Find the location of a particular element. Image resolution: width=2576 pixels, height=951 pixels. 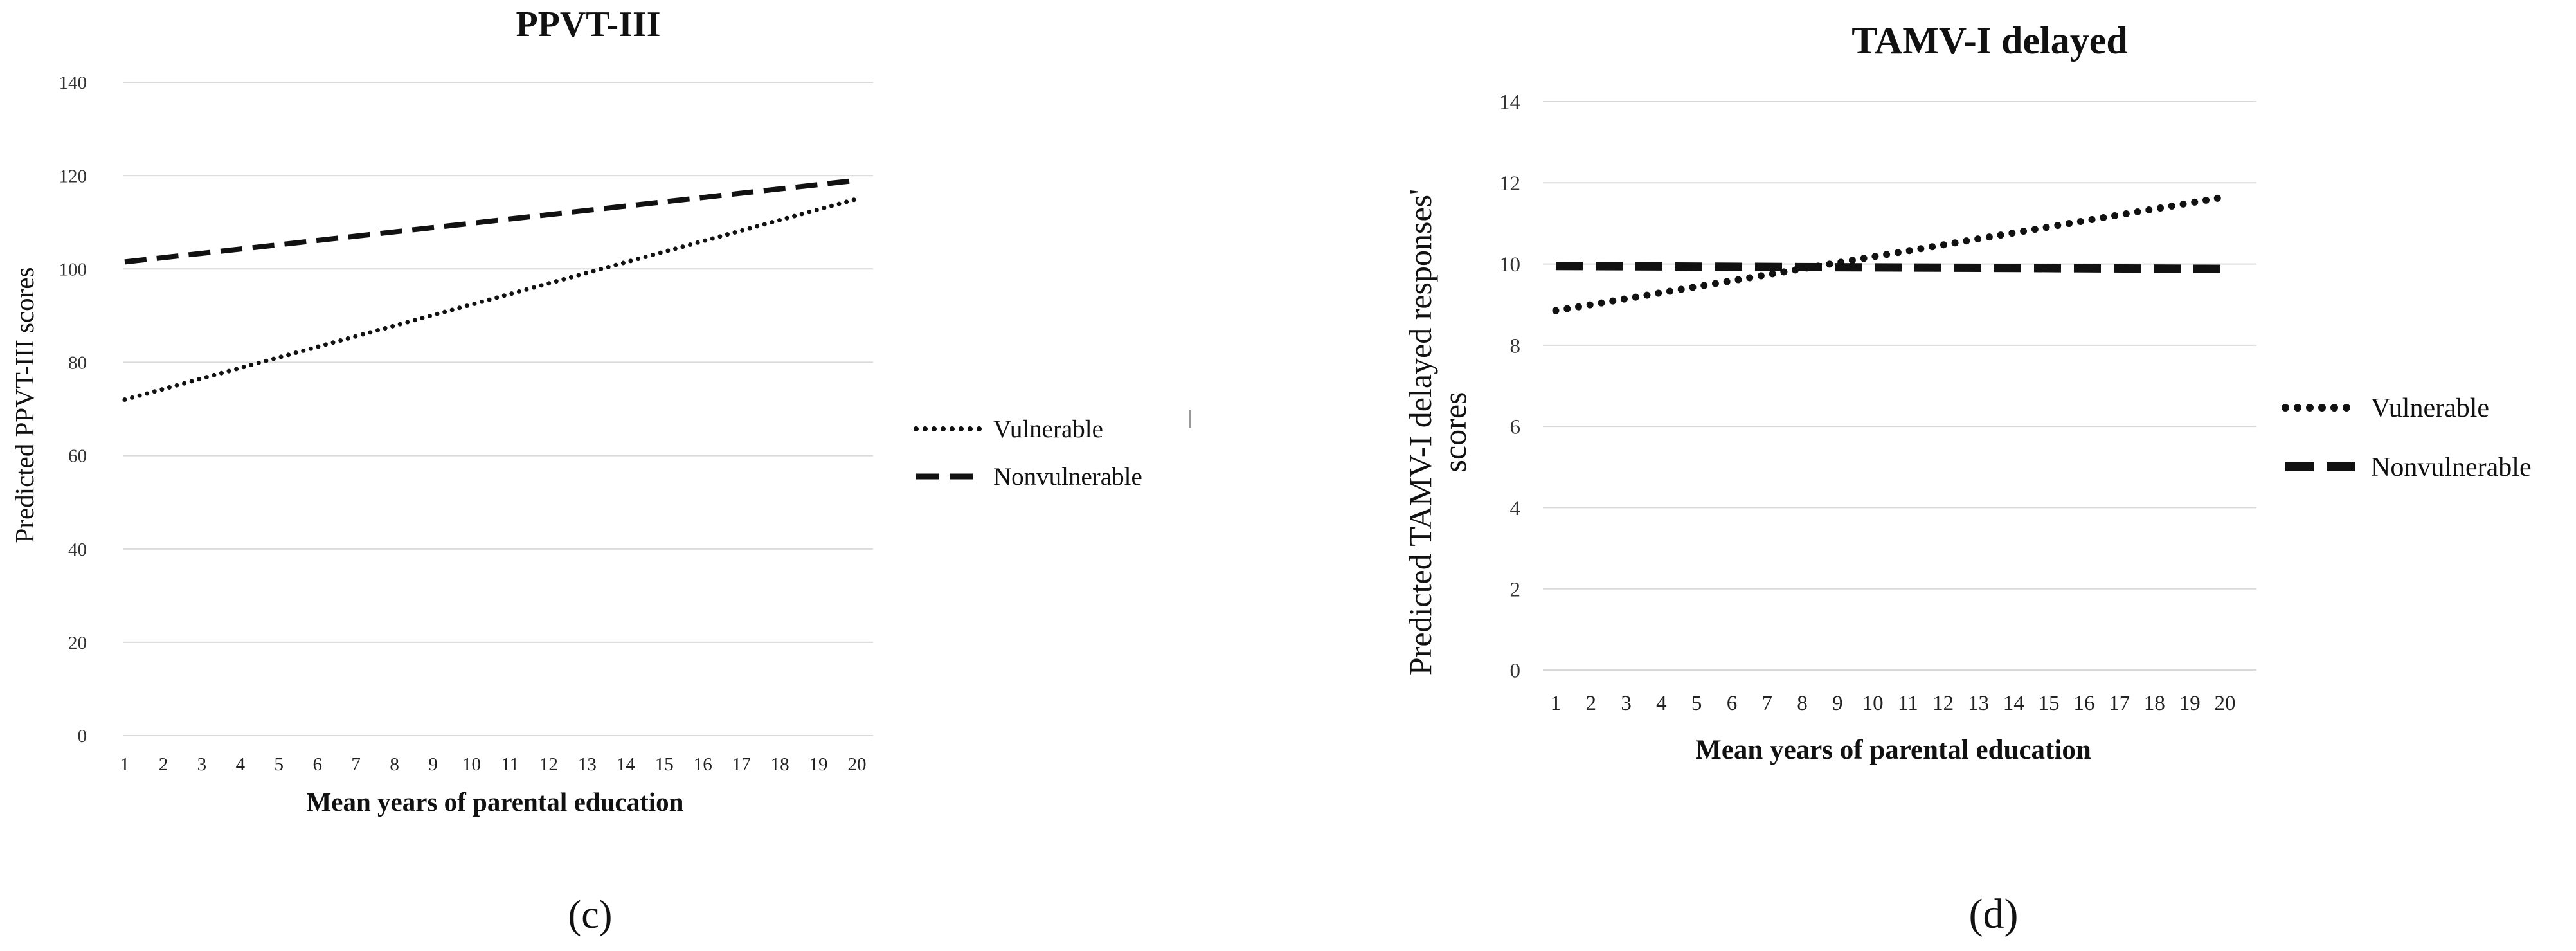

y-tick-label: 100 is located at coordinates (73, 269).